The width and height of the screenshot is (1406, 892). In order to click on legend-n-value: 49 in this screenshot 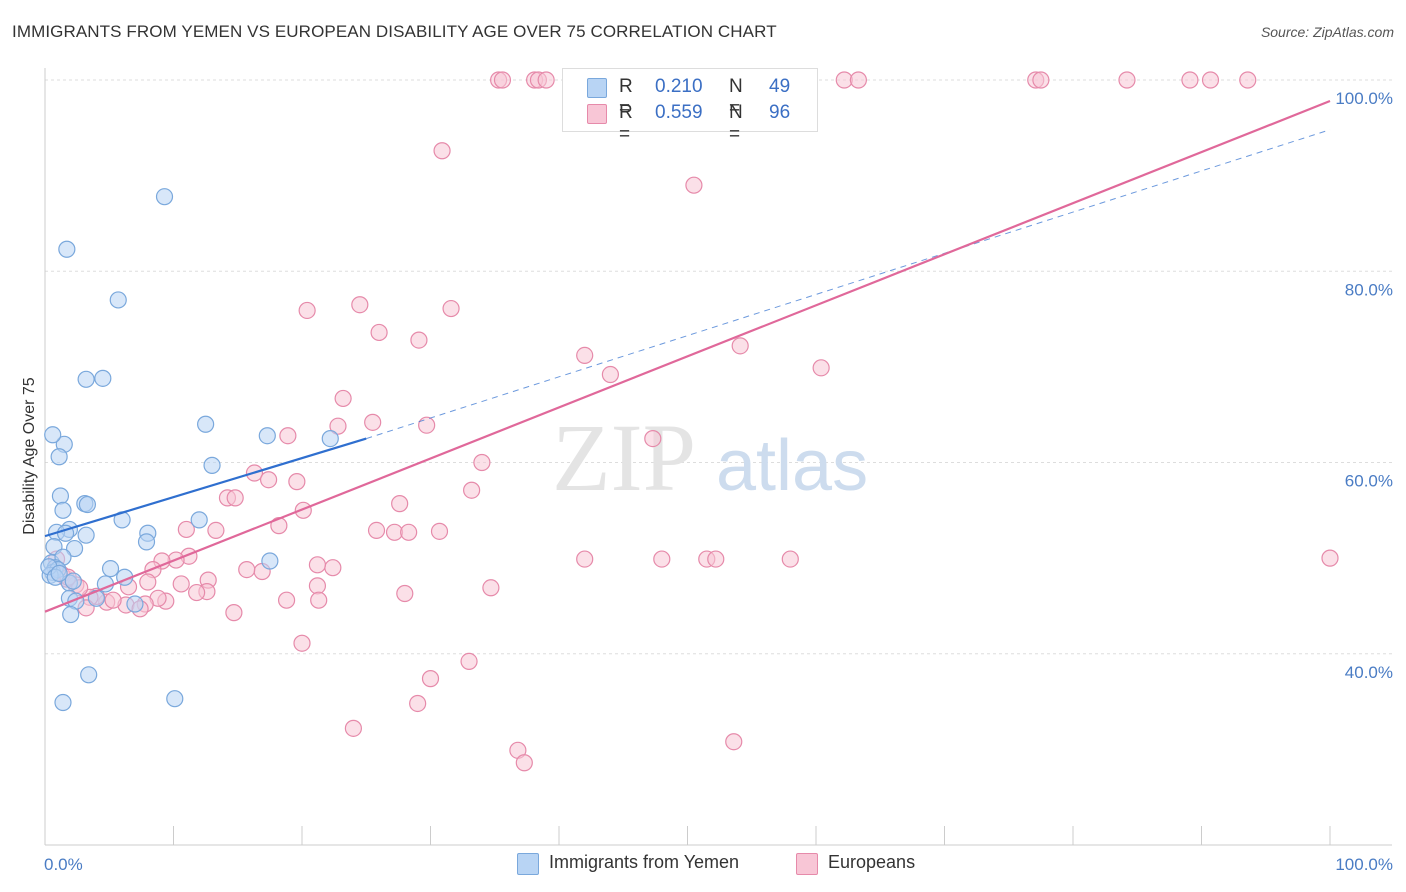, I will do `click(780, 86)`.